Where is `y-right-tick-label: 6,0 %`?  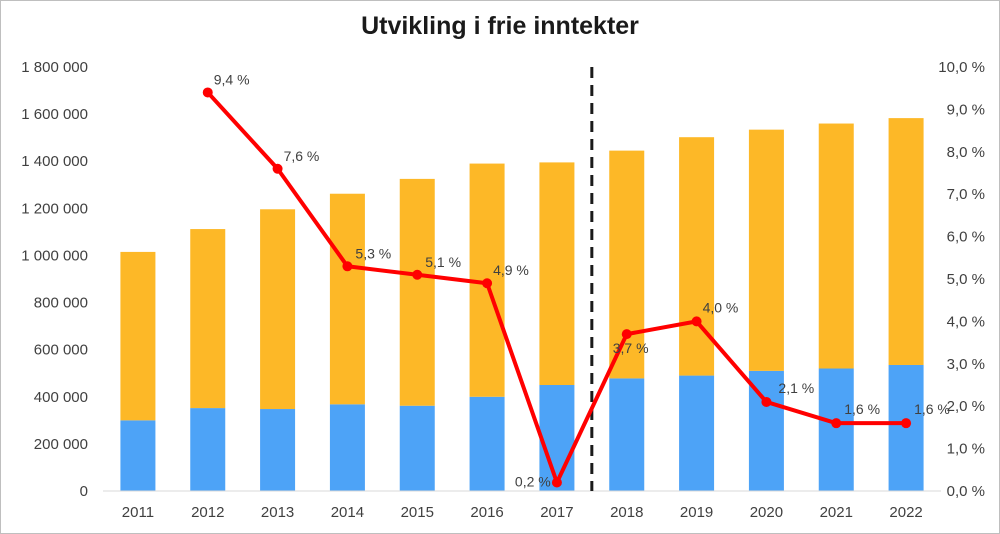 y-right-tick-label: 6,0 % is located at coordinates (966, 237).